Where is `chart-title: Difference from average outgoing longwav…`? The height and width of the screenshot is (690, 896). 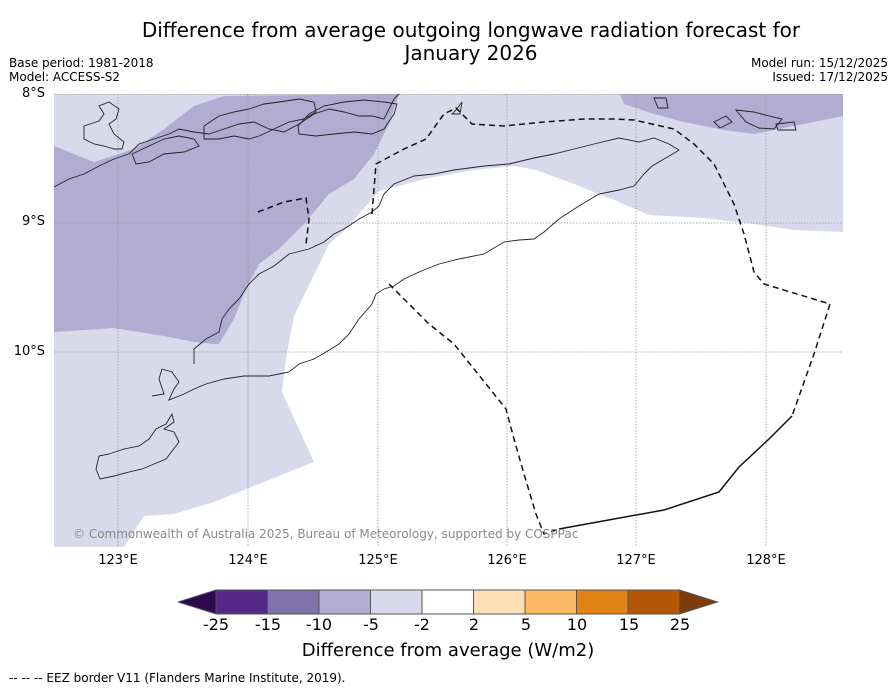
chart-title: Difference from average outgoing longwav… is located at coordinates (448, 42).